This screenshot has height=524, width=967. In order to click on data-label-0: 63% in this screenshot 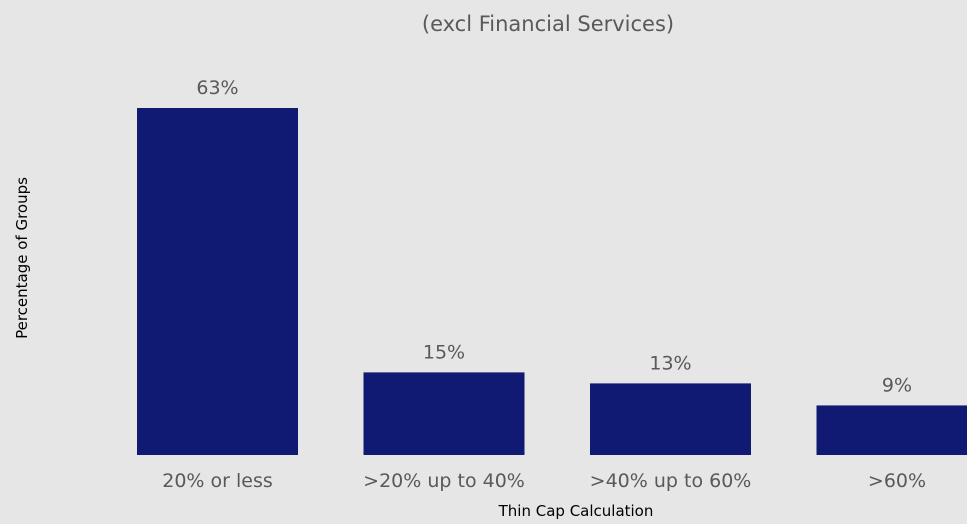, I will do `click(217, 88)`.